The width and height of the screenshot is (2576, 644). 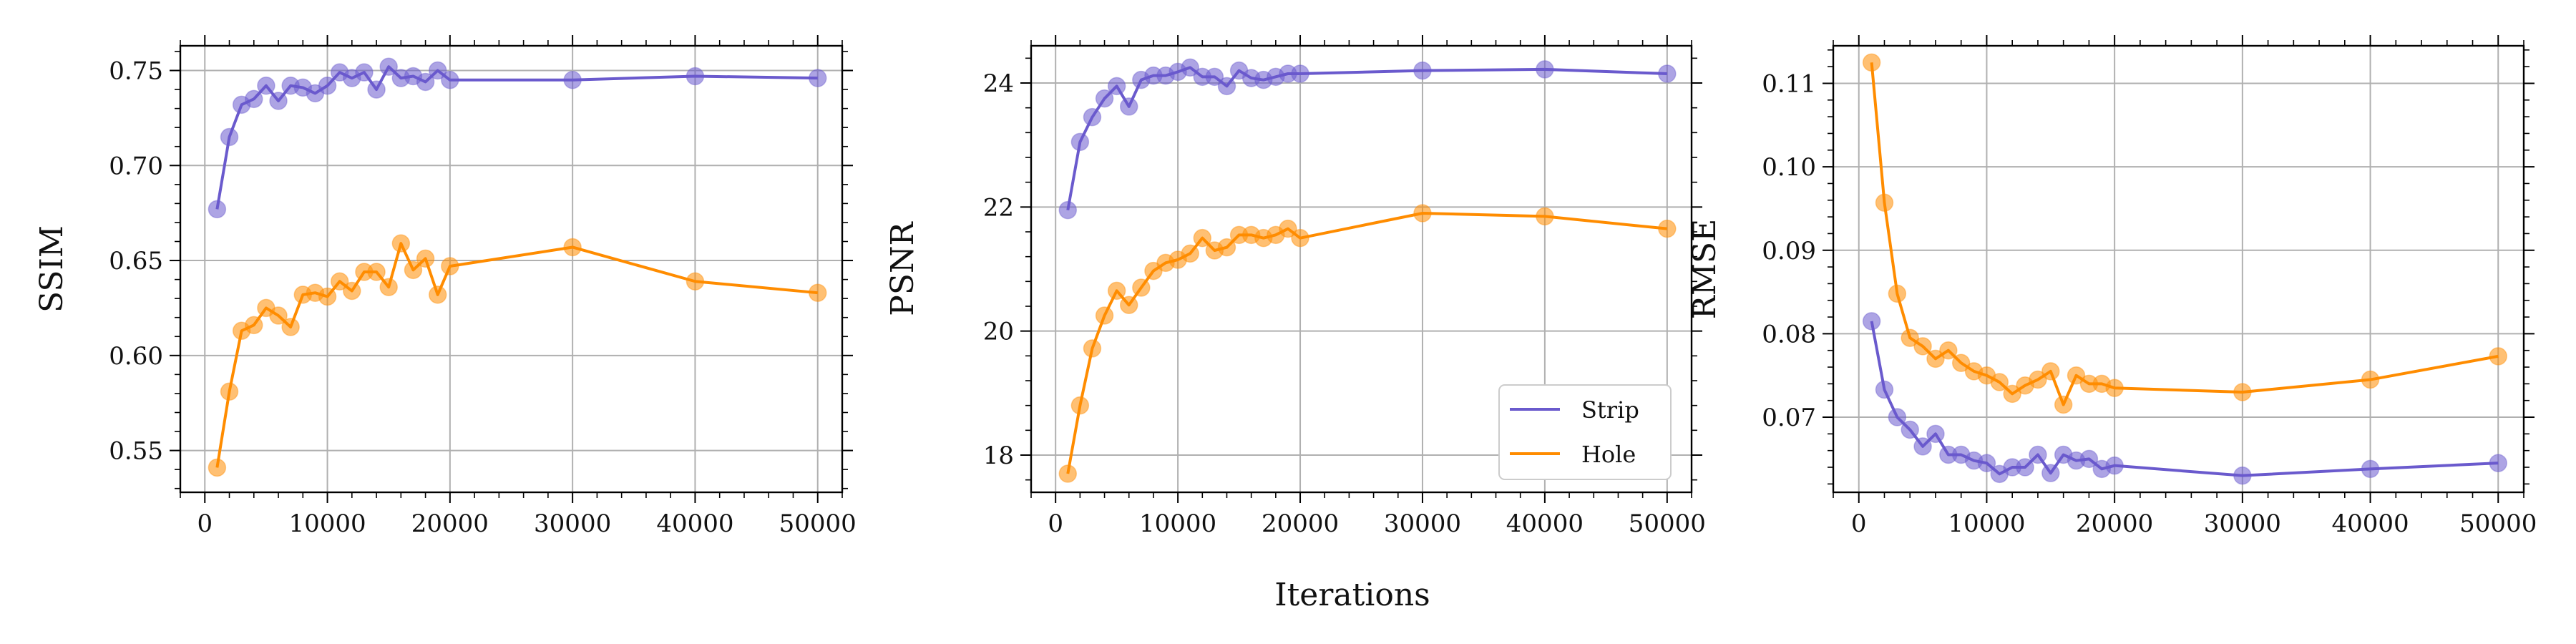 I want to click on psnr-x-tick-label: 30000, so click(x=1422, y=523).